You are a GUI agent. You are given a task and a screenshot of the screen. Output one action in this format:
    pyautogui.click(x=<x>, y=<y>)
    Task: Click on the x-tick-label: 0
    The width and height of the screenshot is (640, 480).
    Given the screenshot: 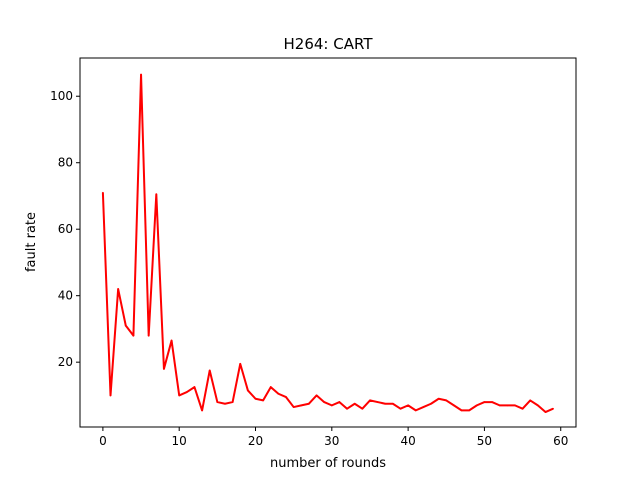 What is the action you would take?
    pyautogui.click(x=103, y=441)
    